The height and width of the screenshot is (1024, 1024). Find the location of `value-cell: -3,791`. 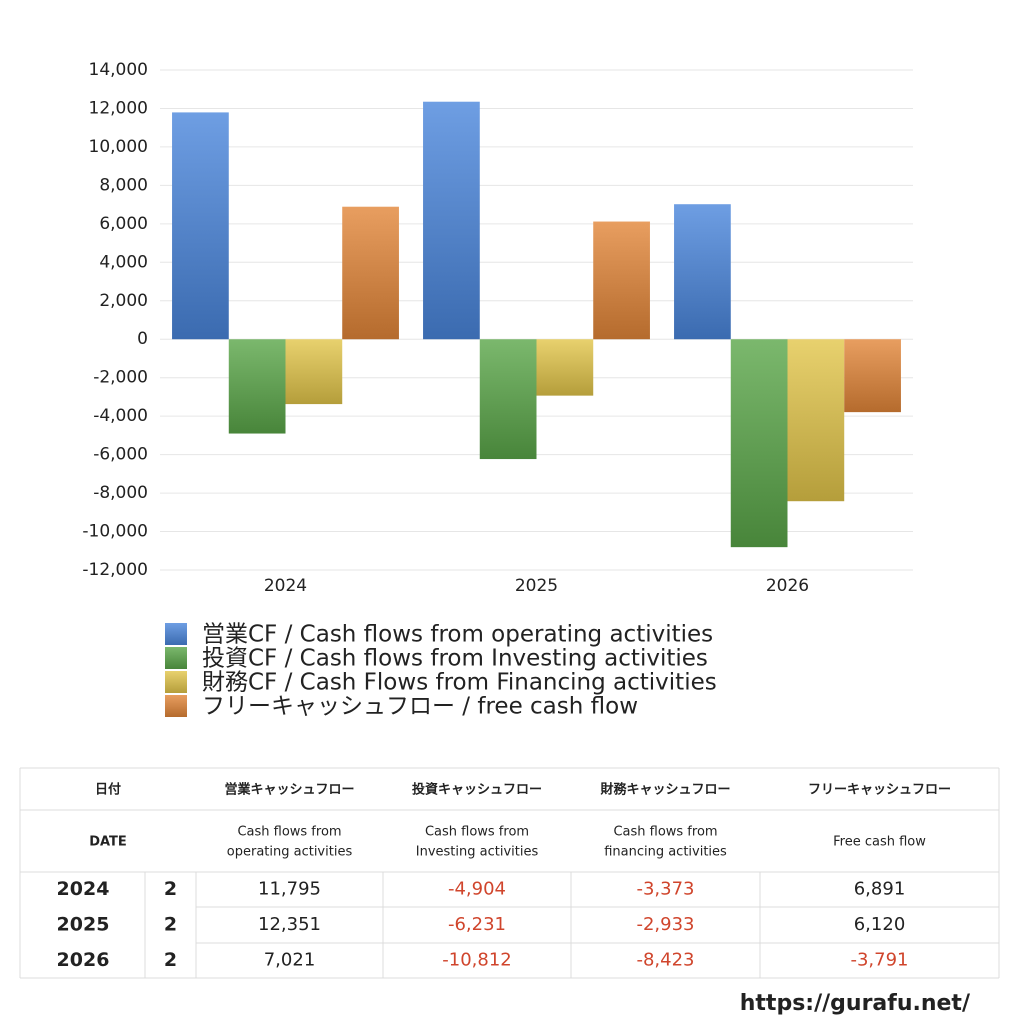

value-cell: -3,791 is located at coordinates (879, 960).